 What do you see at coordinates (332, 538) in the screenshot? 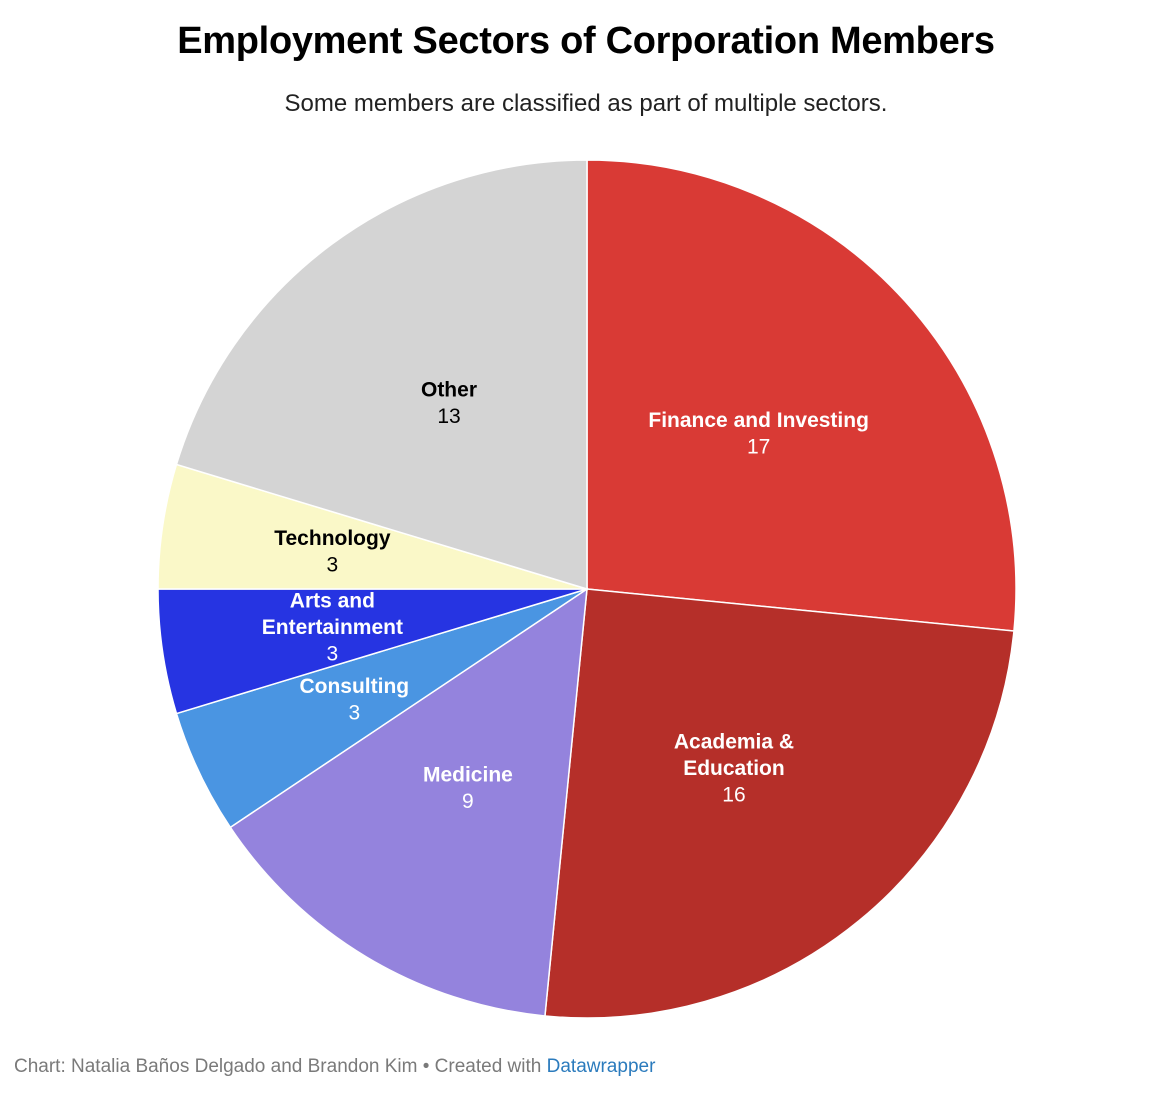
I see `slice-label: Technology` at bounding box center [332, 538].